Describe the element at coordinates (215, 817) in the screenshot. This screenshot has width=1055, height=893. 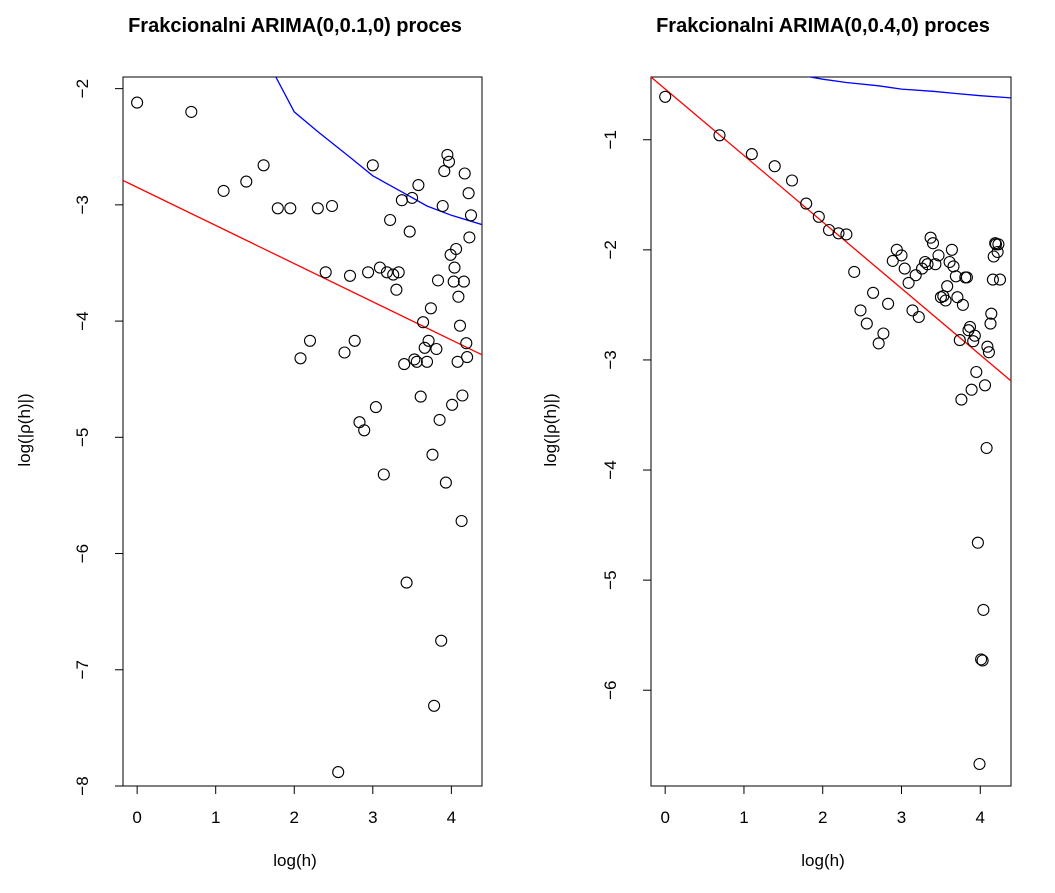
I see `x-tick-label: 1` at that location.